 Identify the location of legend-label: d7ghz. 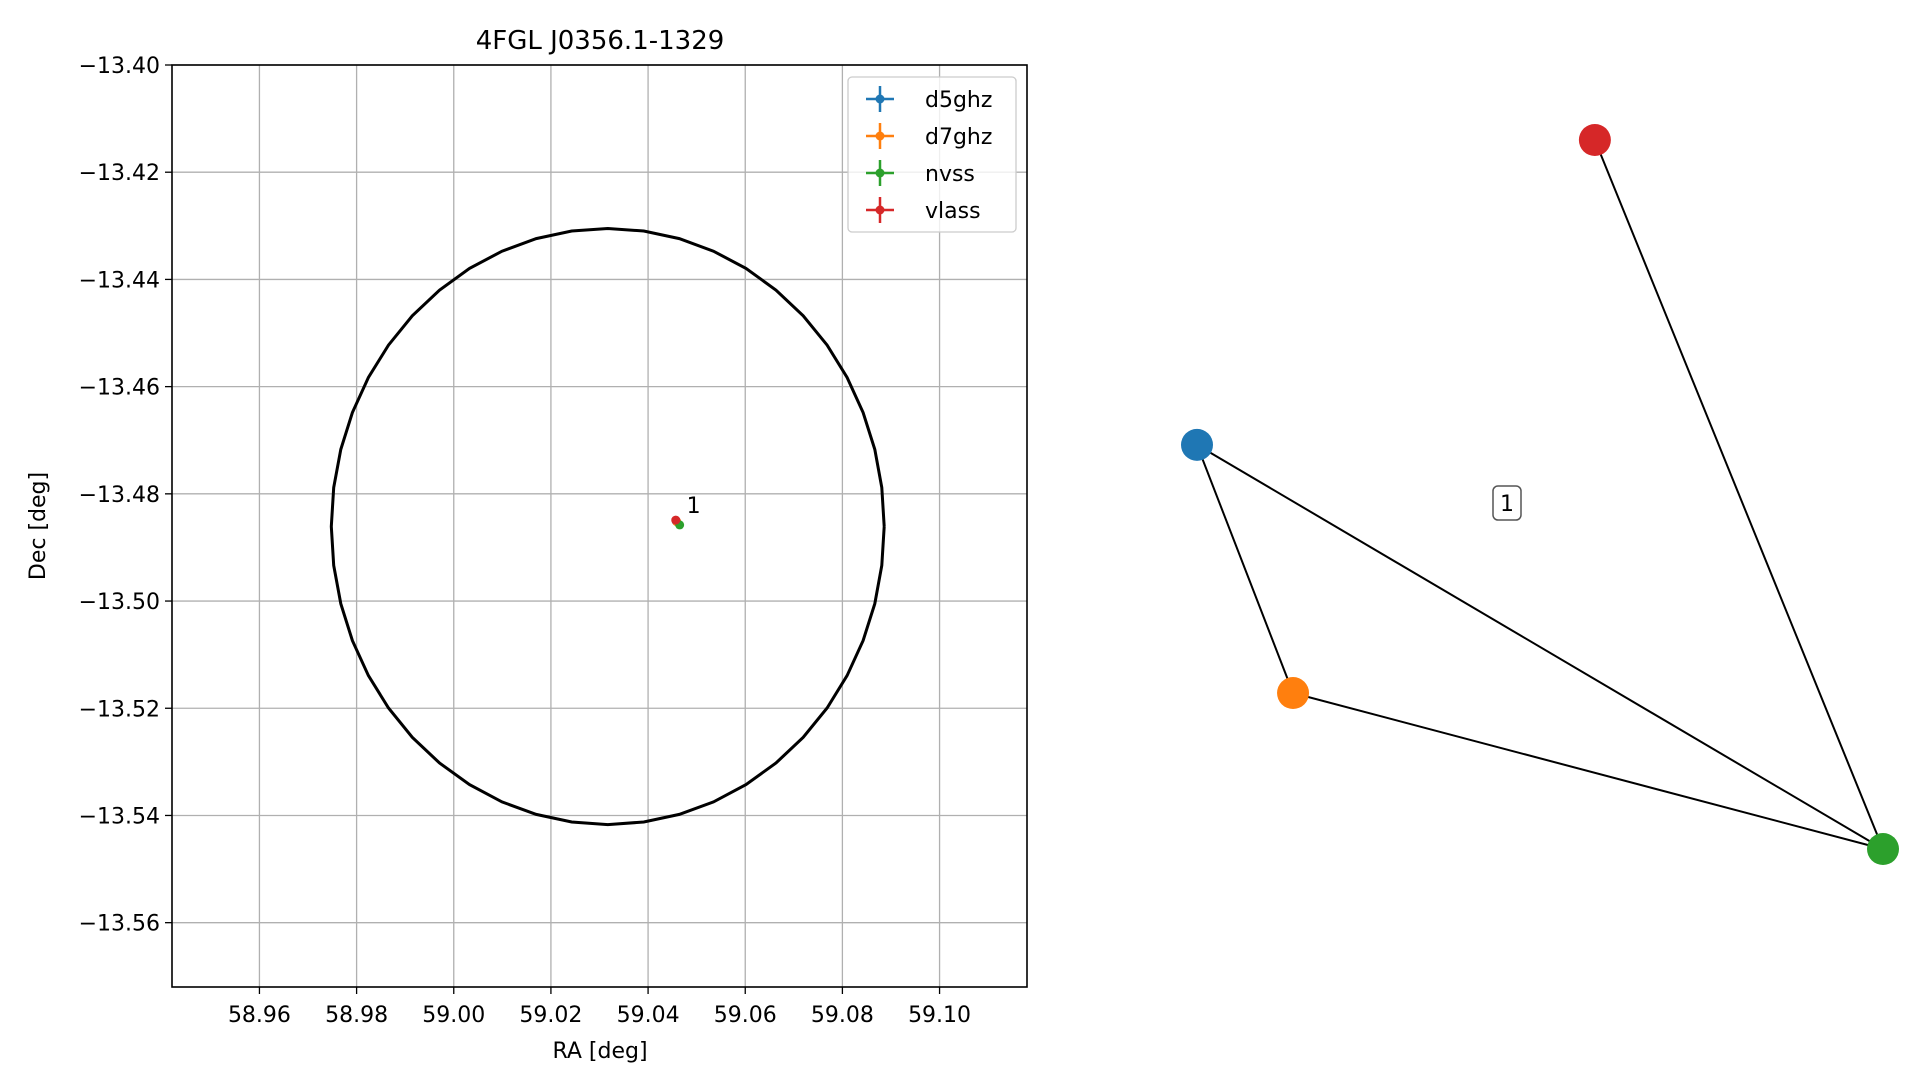
(958, 137).